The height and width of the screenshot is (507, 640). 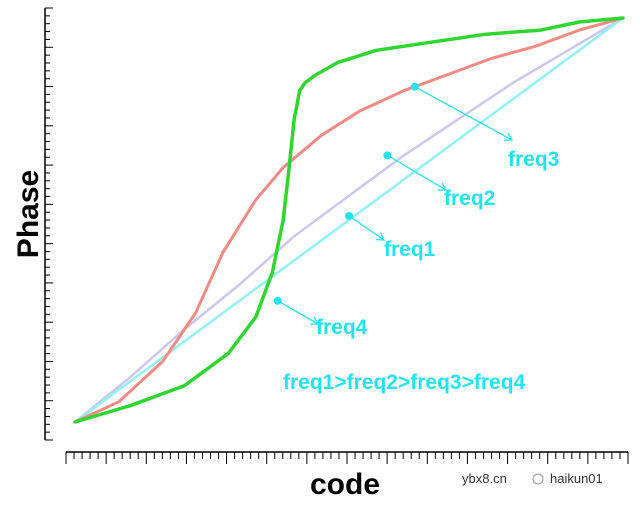 I want to click on y-axis-title: Phase, so click(x=28, y=214).